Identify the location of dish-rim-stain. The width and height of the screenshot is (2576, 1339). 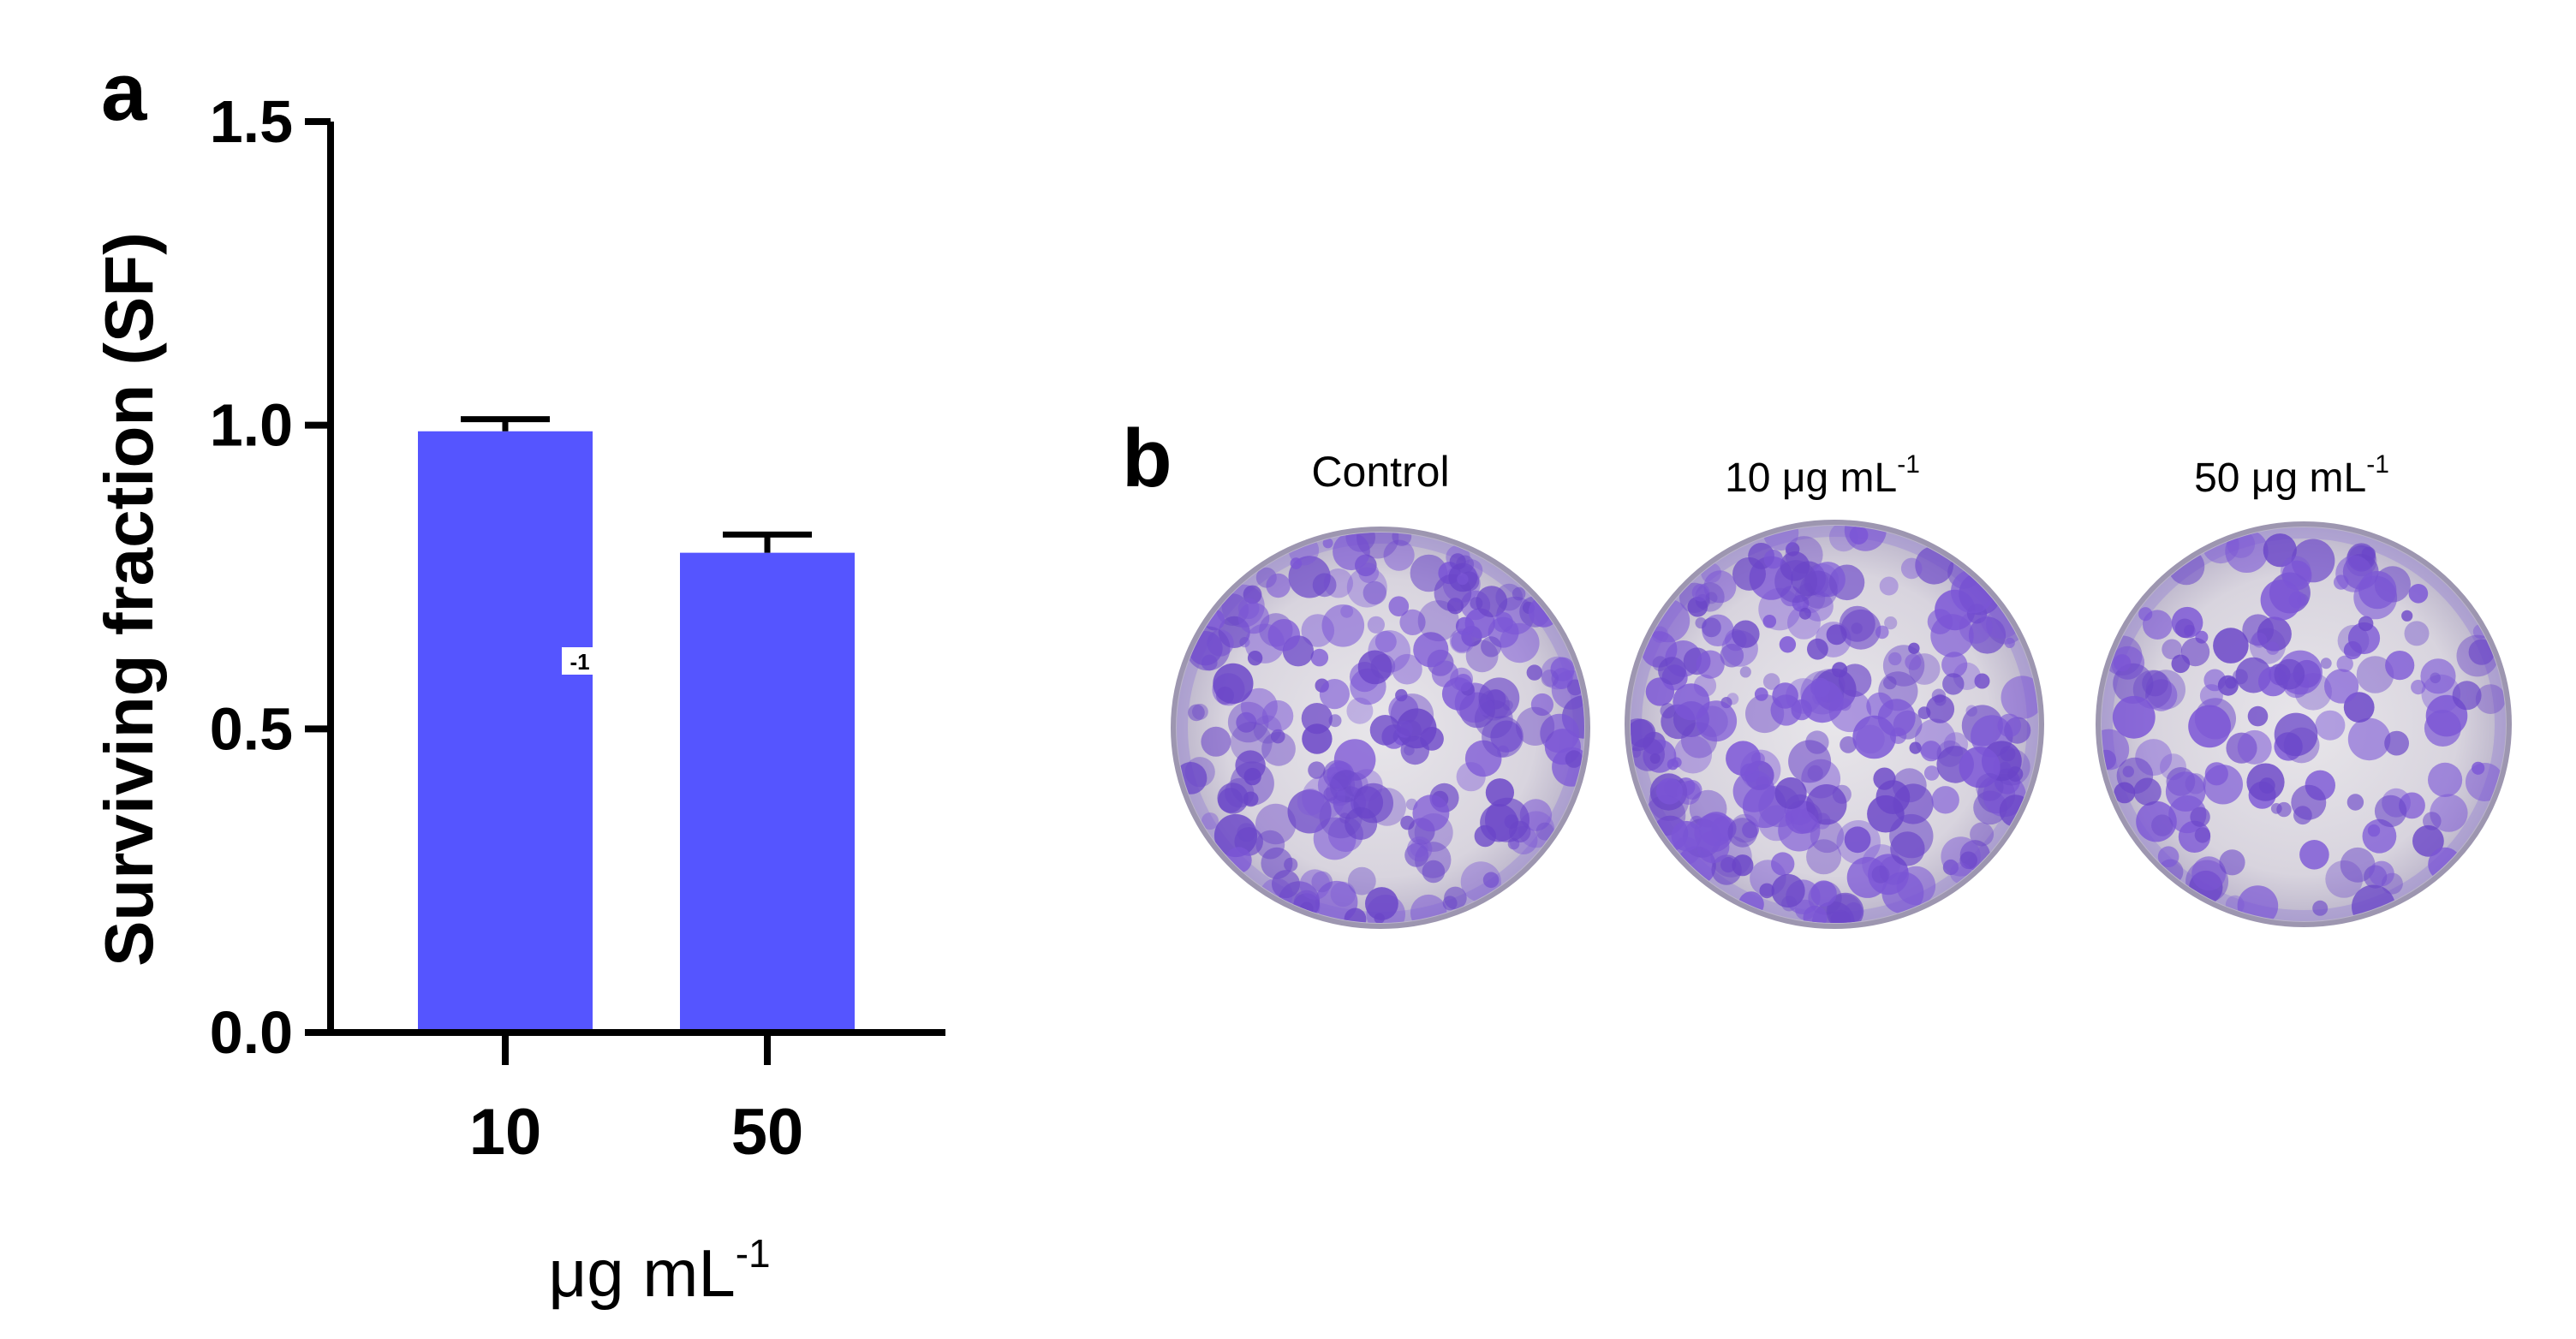
(2304, 724).